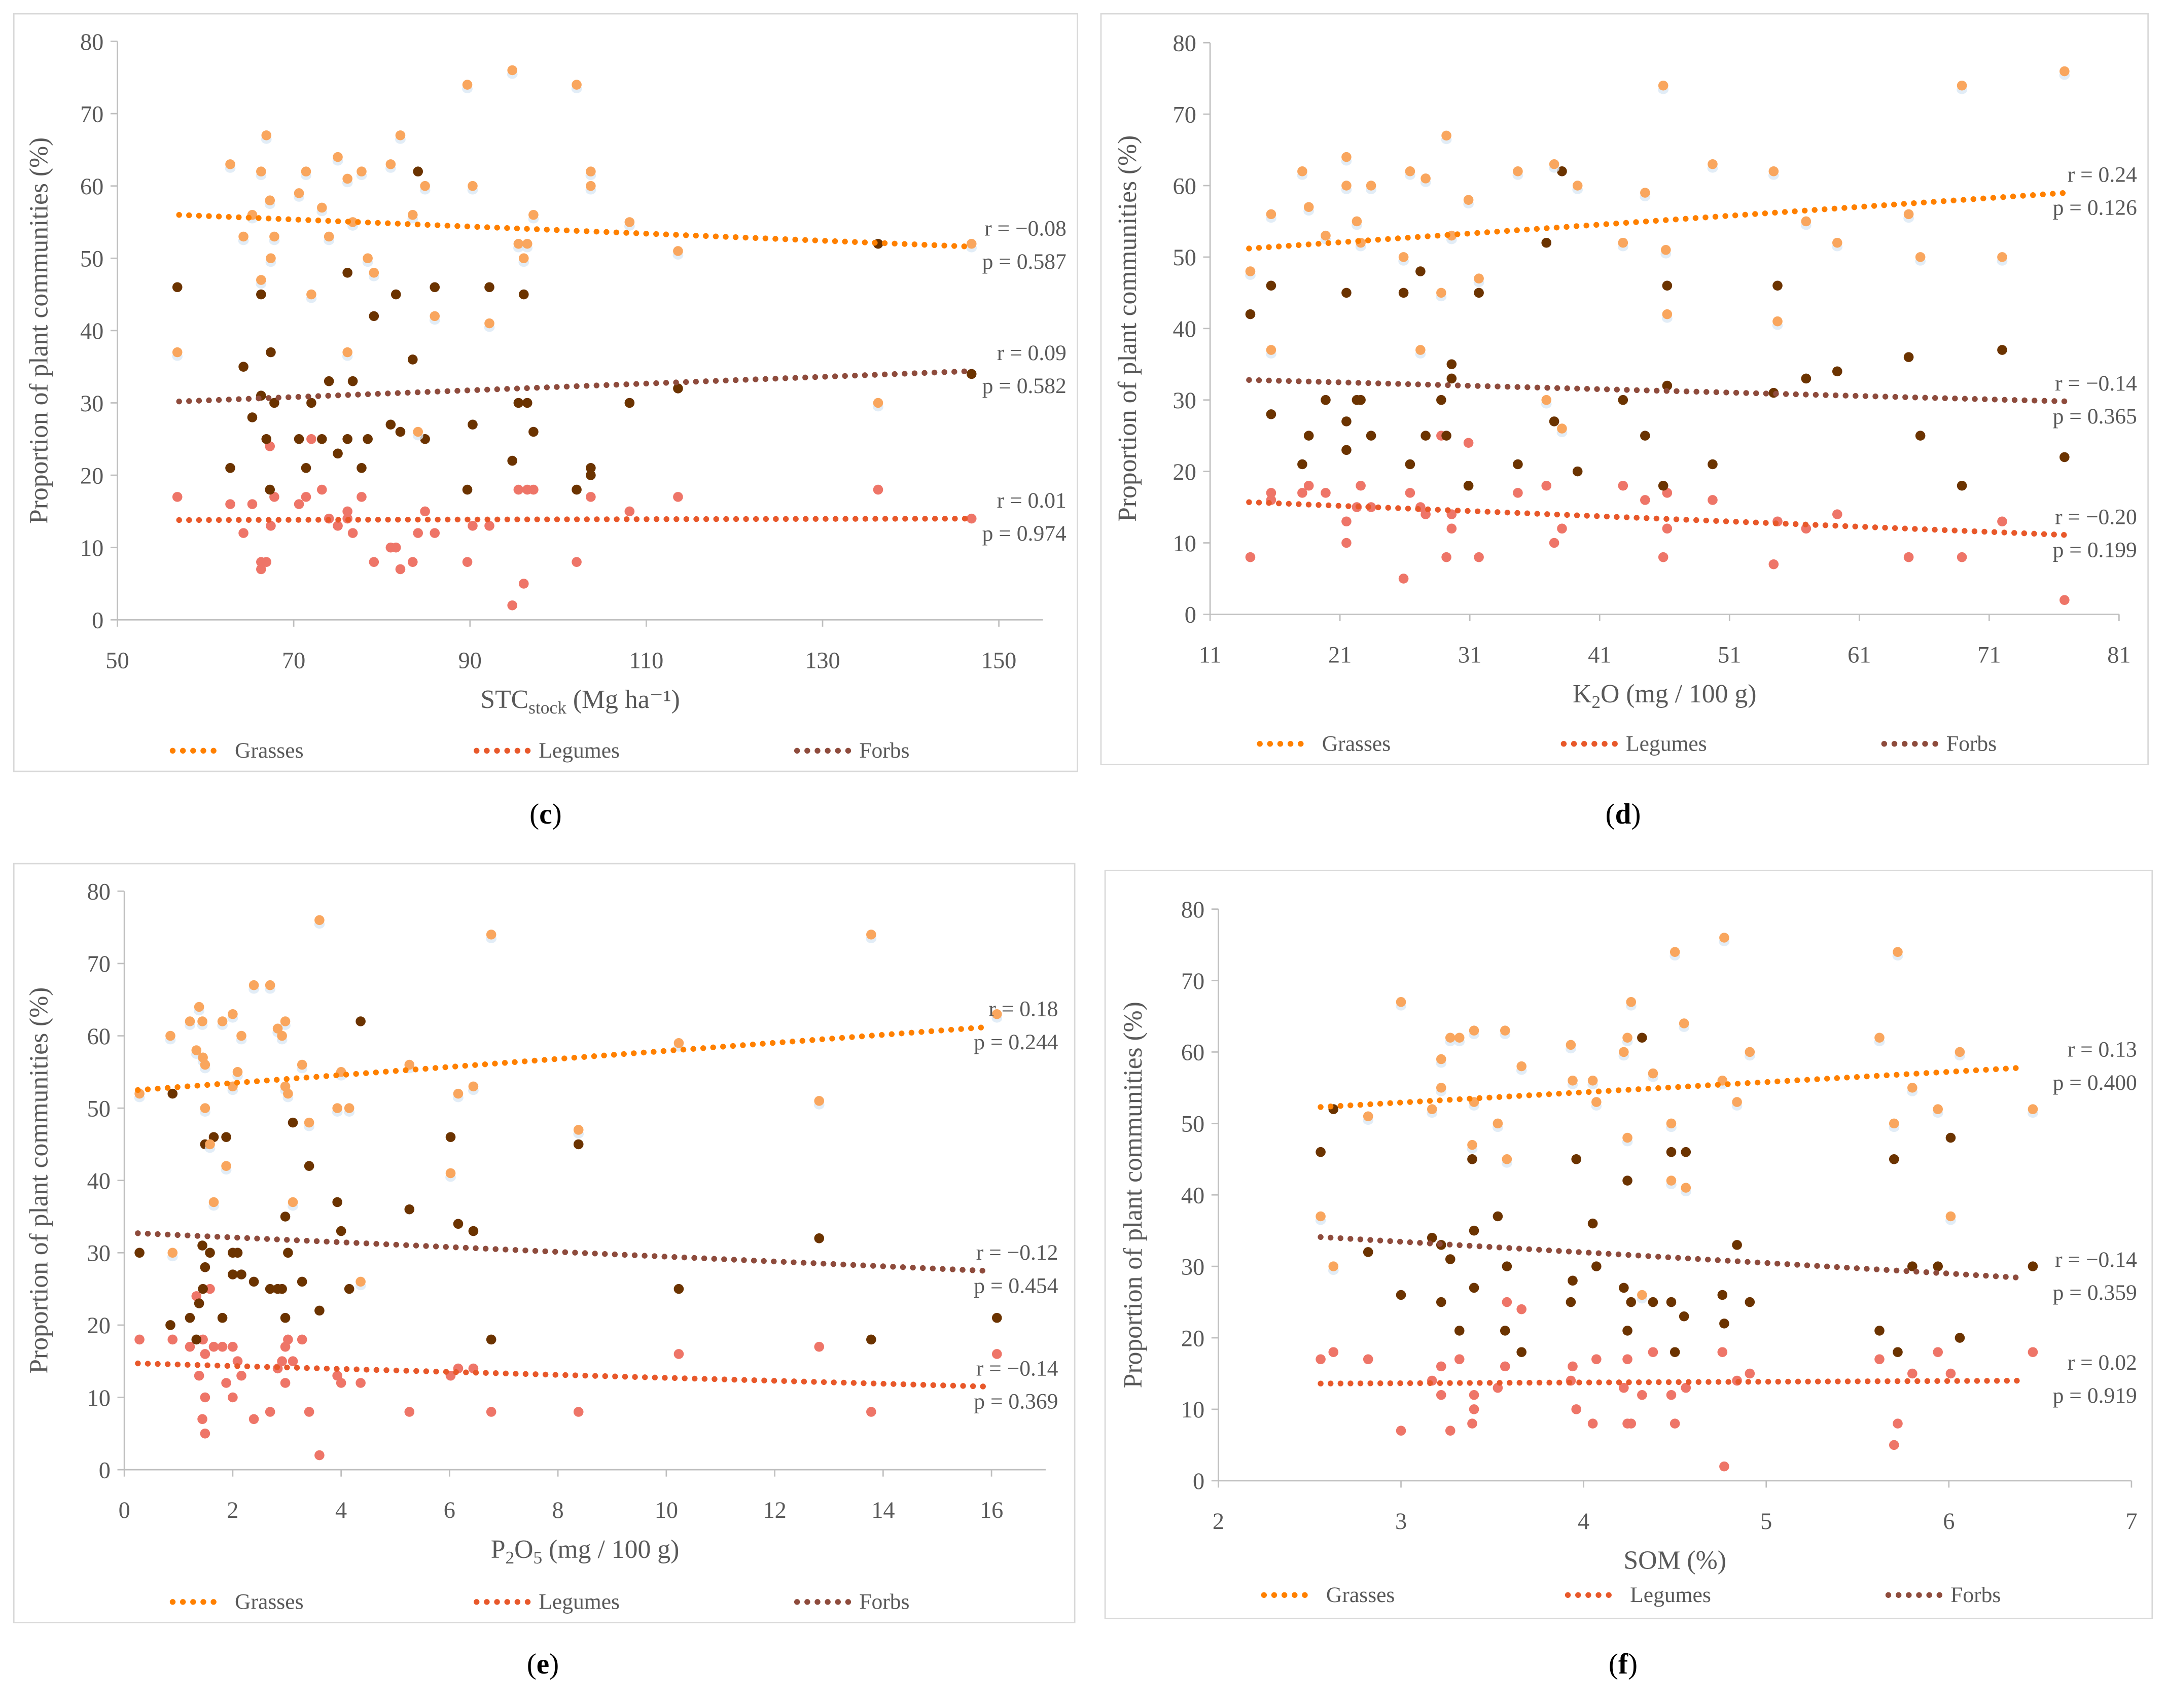 The width and height of the screenshot is (2166, 1708). Describe the element at coordinates (1032, 353) in the screenshot. I see `forbs-r-value: r = 0.09` at that location.